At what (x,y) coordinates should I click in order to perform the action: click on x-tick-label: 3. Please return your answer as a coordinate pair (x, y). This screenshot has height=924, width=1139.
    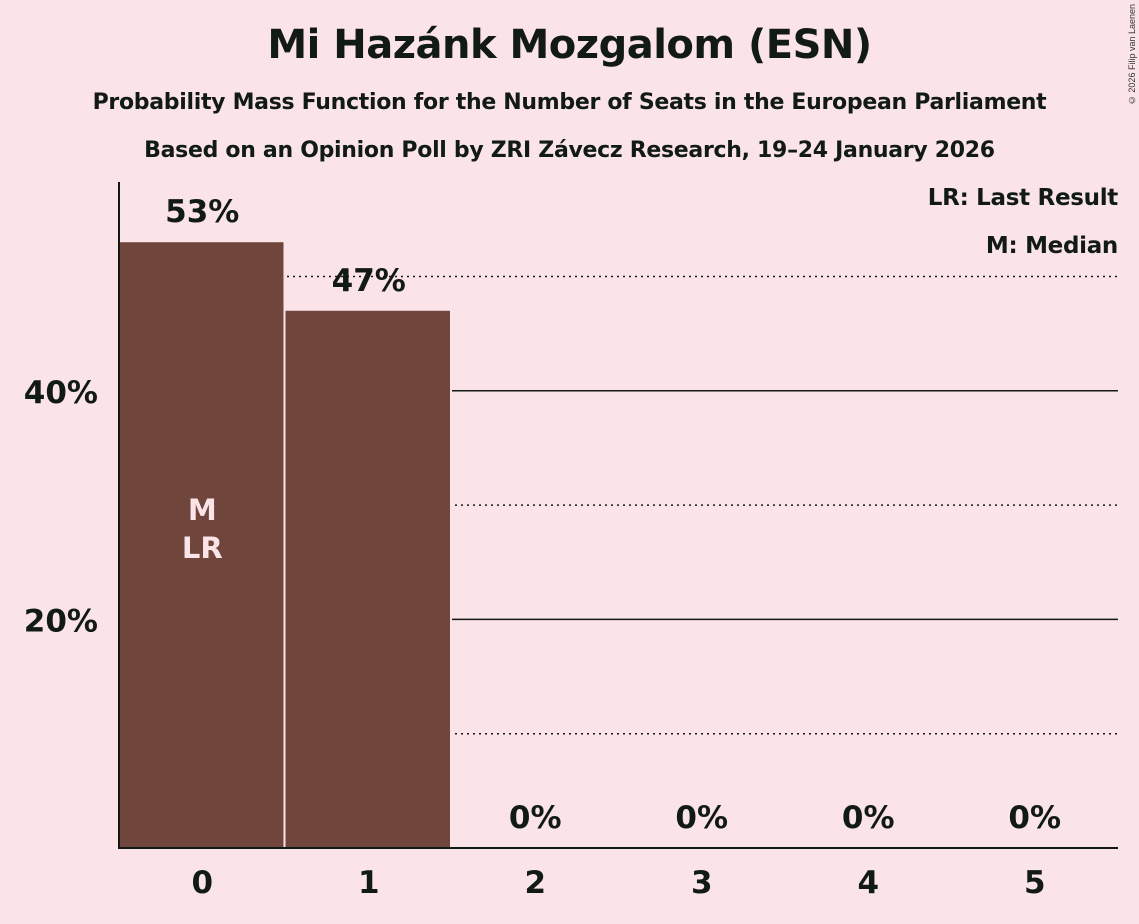
    Looking at the image, I should click on (702, 883).